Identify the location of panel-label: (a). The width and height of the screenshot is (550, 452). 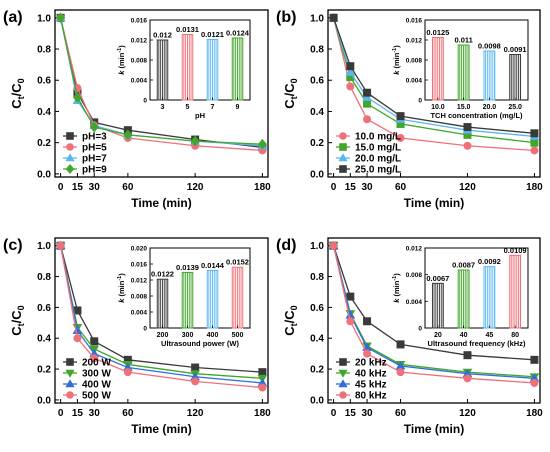
(13, 17).